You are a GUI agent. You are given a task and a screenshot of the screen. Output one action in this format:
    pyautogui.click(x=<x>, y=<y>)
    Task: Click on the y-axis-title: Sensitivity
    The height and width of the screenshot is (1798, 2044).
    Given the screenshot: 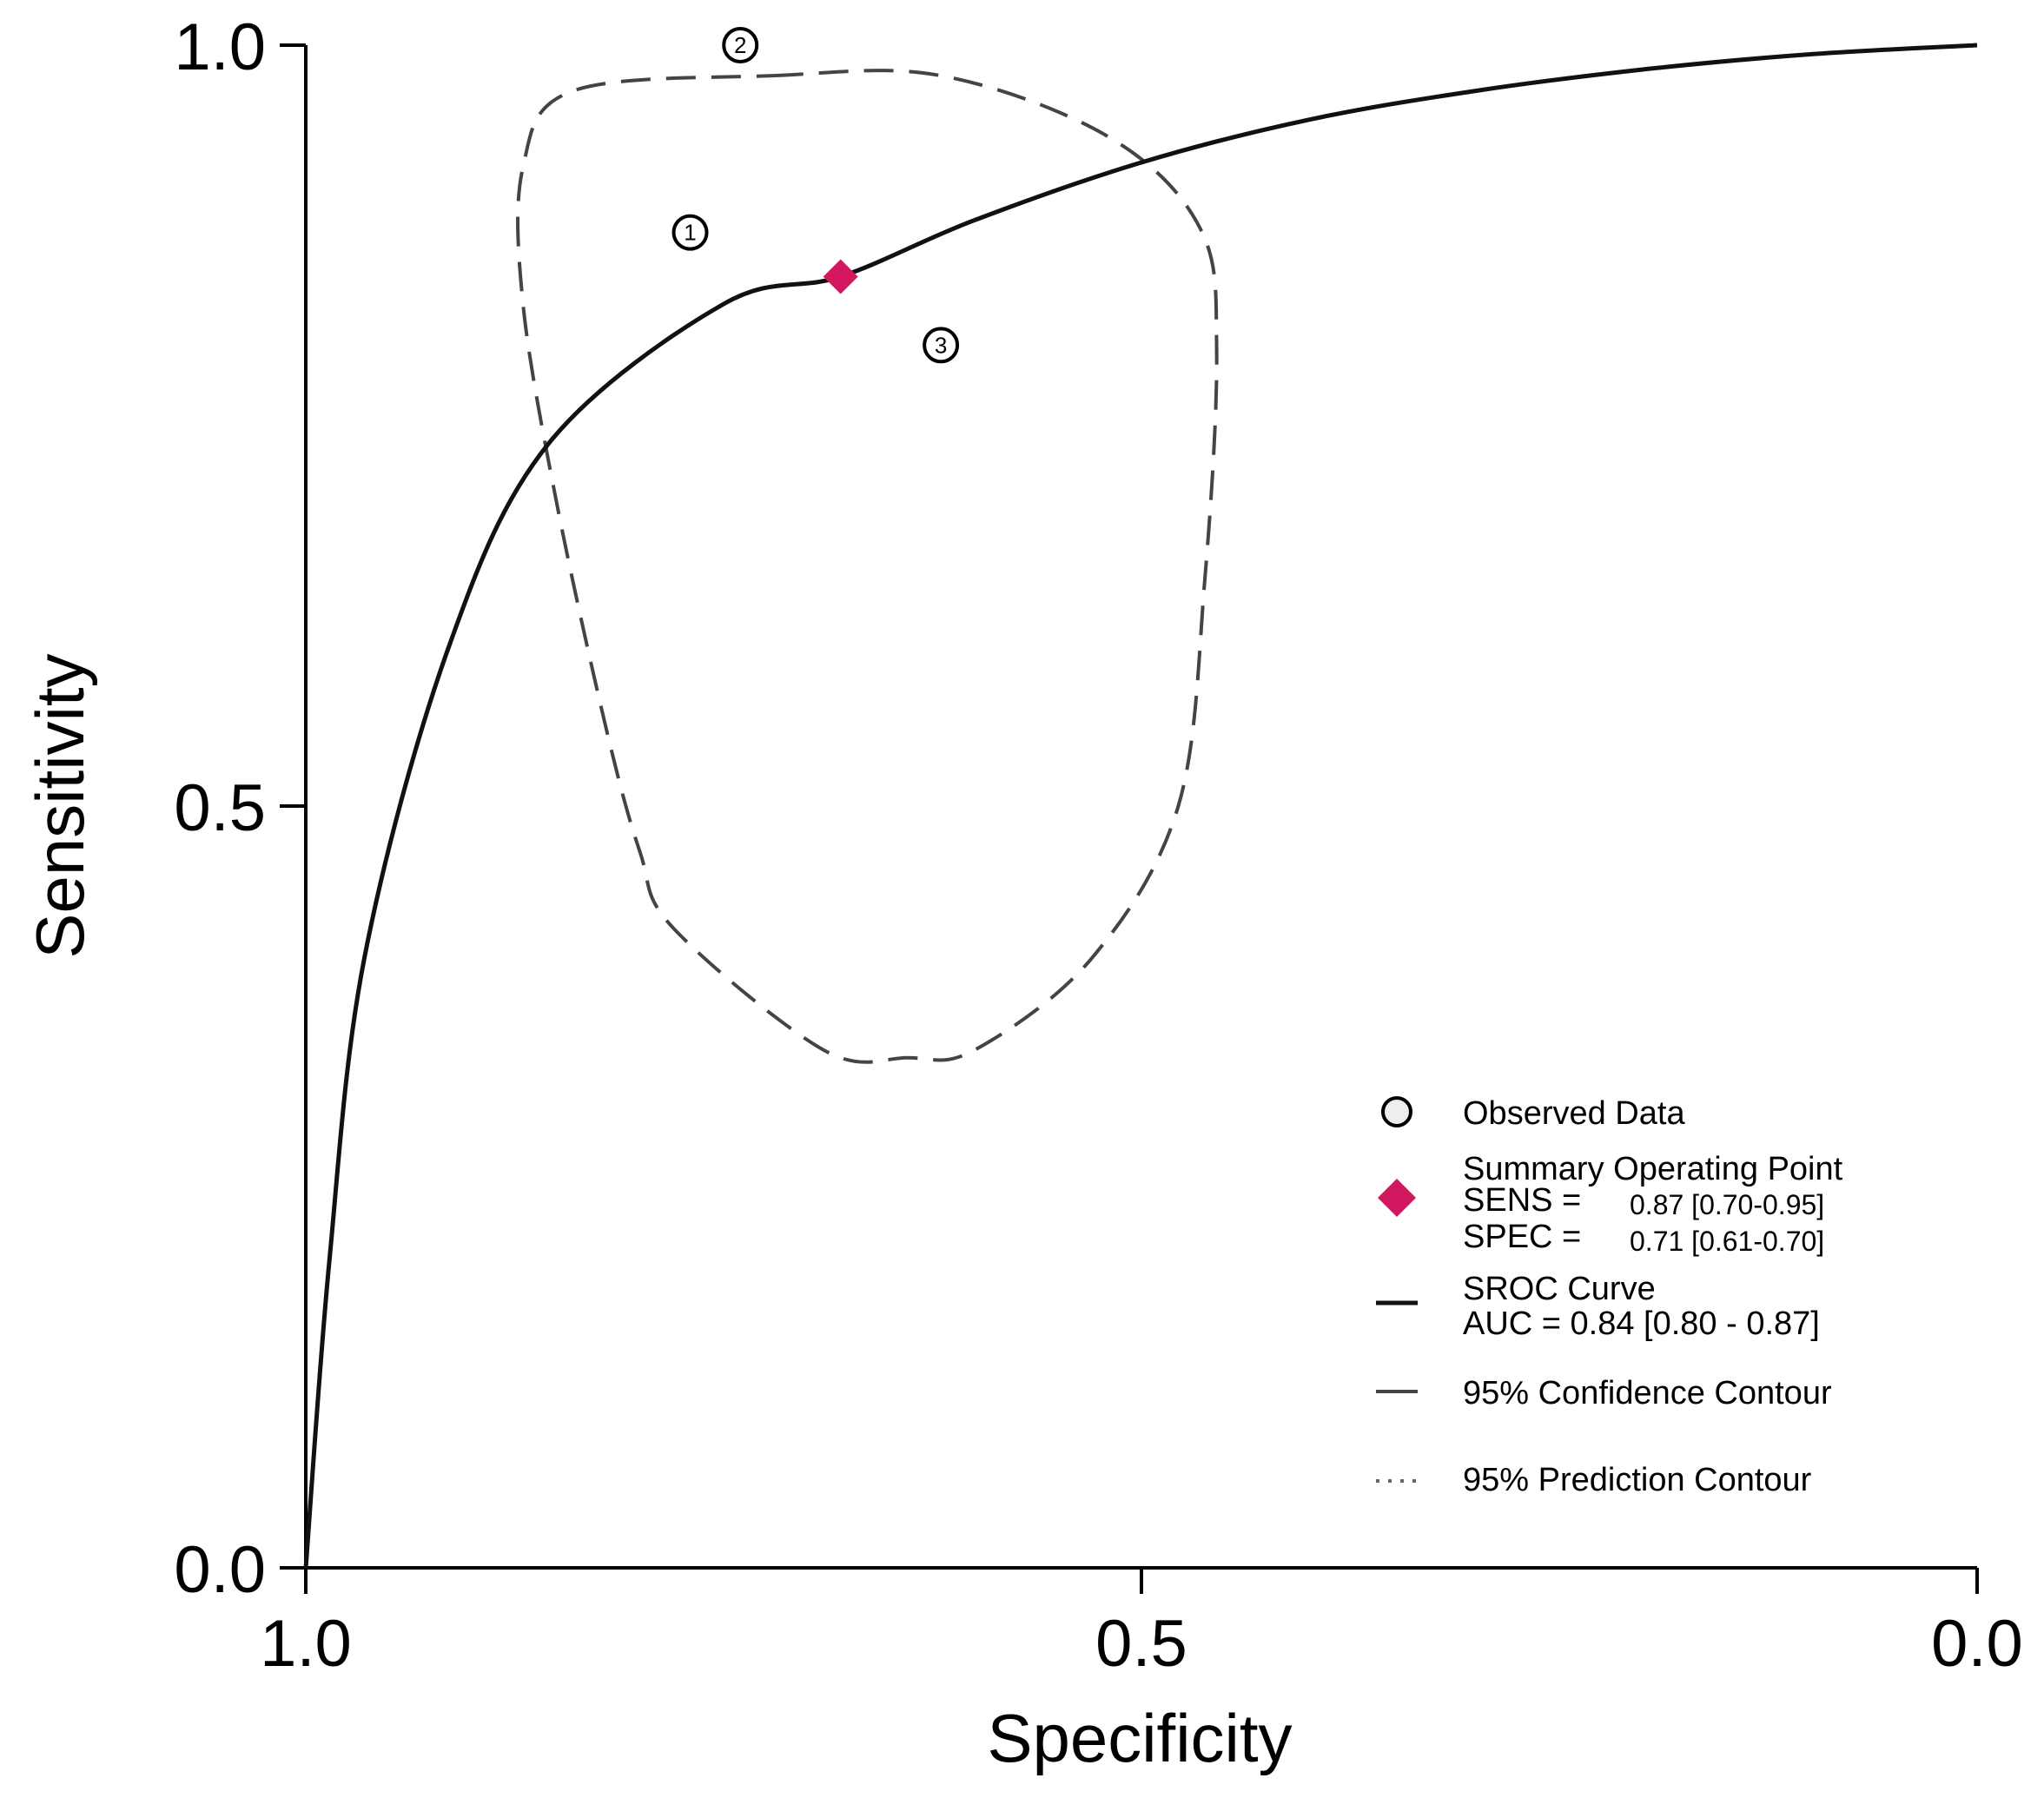 What is the action you would take?
    pyautogui.click(x=60, y=805)
    